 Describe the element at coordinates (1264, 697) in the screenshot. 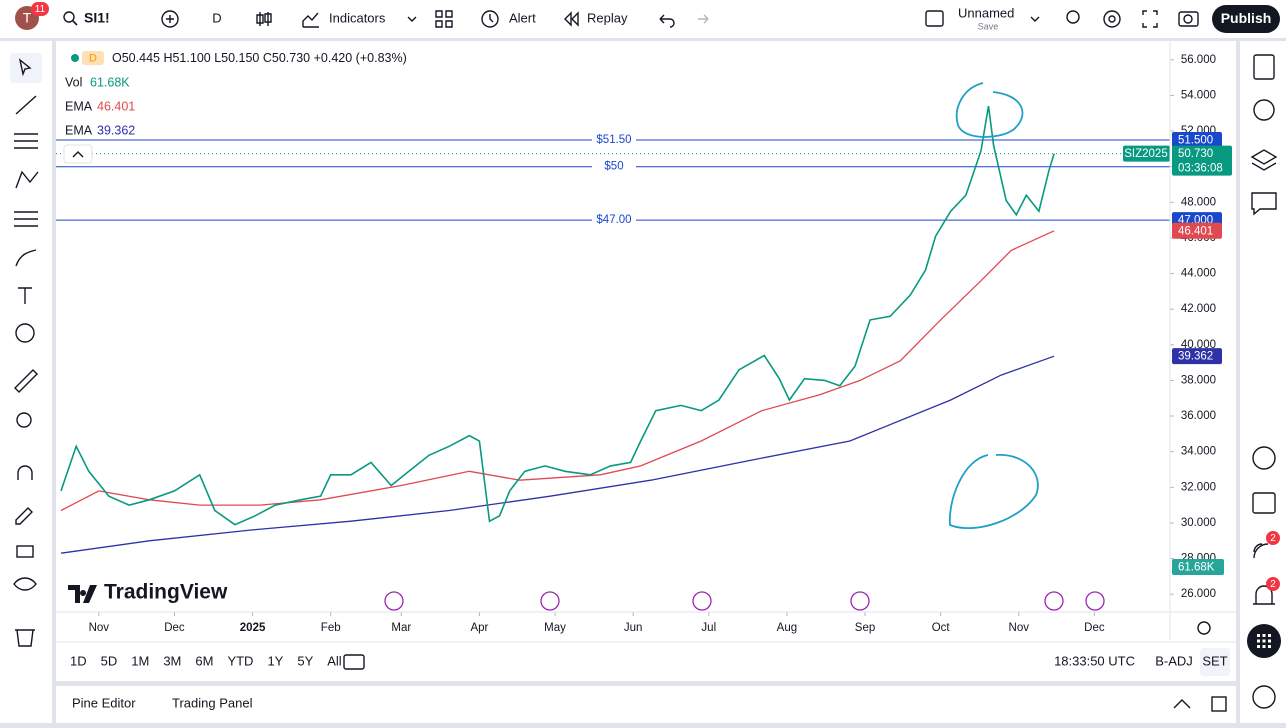

I see `help` at that location.